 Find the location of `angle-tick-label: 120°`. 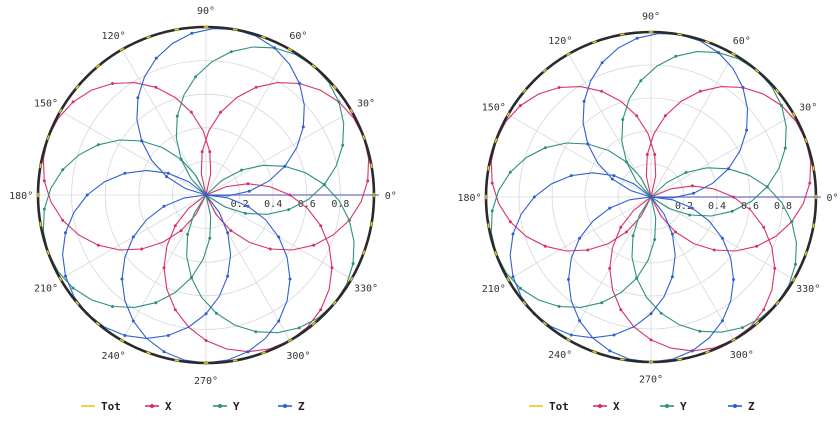

angle-tick-label: 120° is located at coordinates (114, 36).